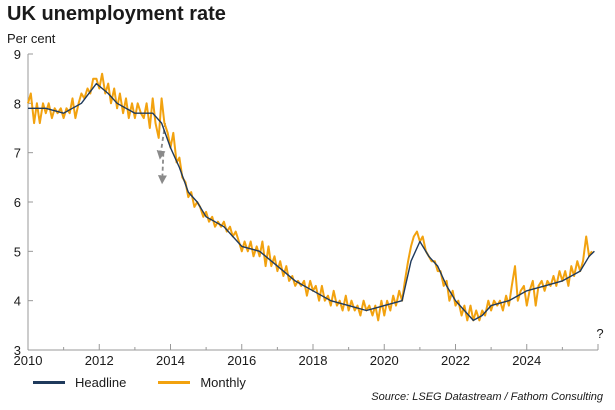  Describe the element at coordinates (17, 202) in the screenshot. I see `y-tick-label: 6` at that location.